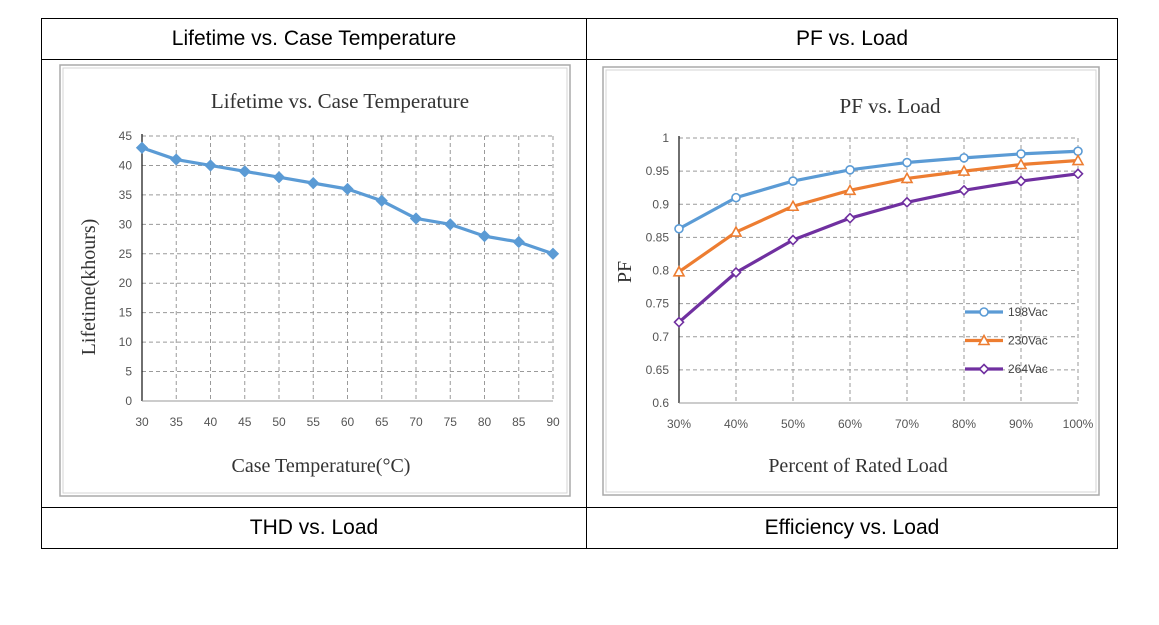 The image size is (1159, 625). I want to click on header-lifetime: Lifetime vs. Case Temperature, so click(314, 39).